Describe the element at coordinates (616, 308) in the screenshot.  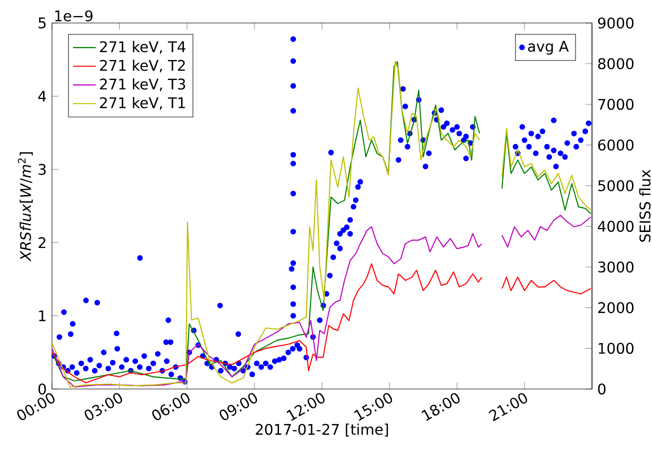
I see `y2-tick-label: 2000` at that location.